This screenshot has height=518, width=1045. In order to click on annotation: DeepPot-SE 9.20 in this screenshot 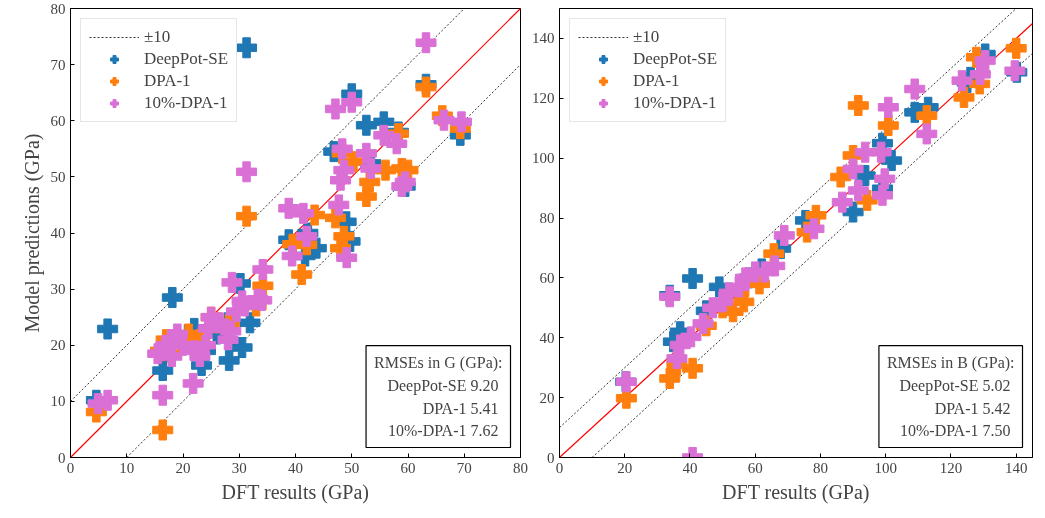, I will do `click(443, 385)`.